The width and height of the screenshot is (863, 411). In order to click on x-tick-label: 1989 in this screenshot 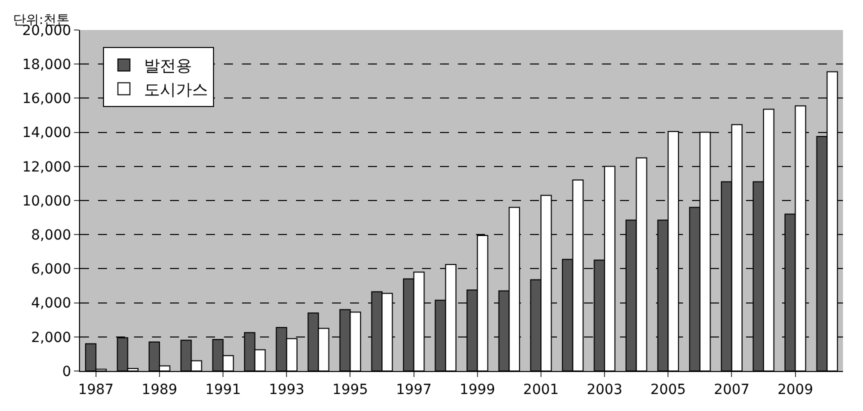, I will do `click(160, 390)`.